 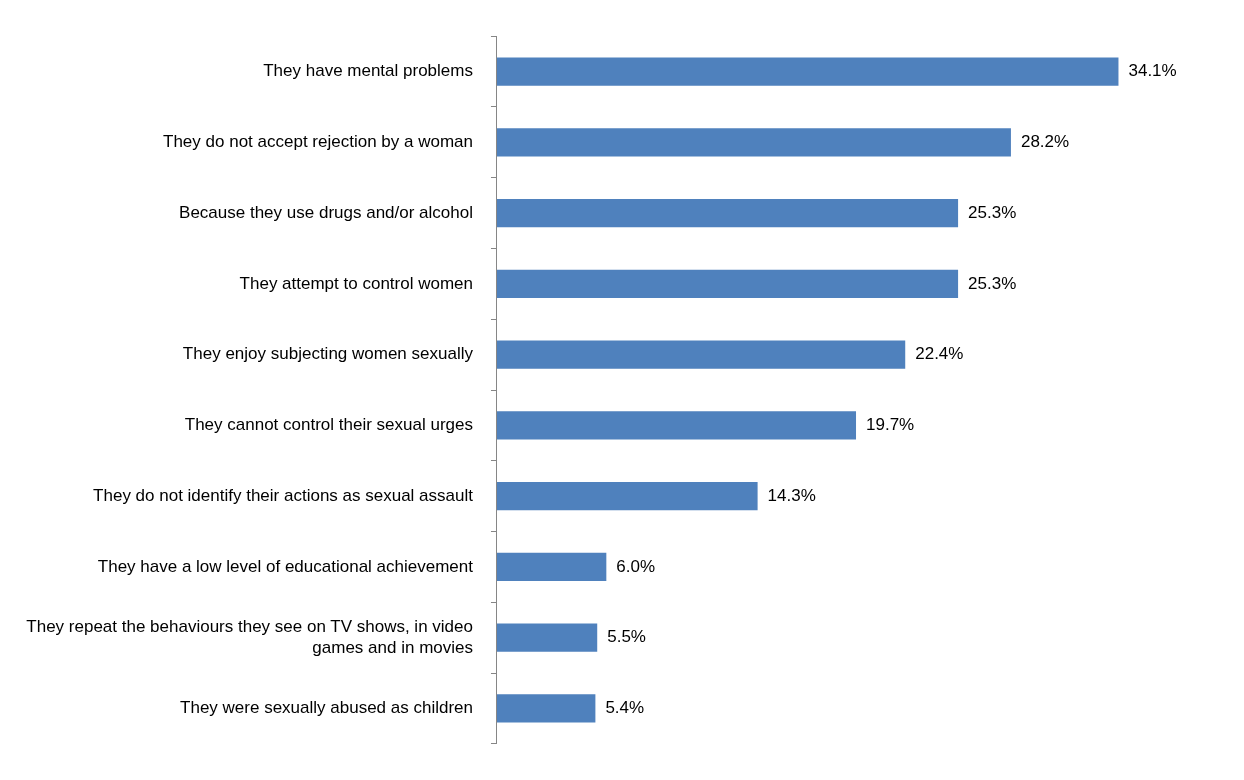 What do you see at coordinates (328, 354) in the screenshot?
I see `y-tick-label: They enjoy subjecting women sexually` at bounding box center [328, 354].